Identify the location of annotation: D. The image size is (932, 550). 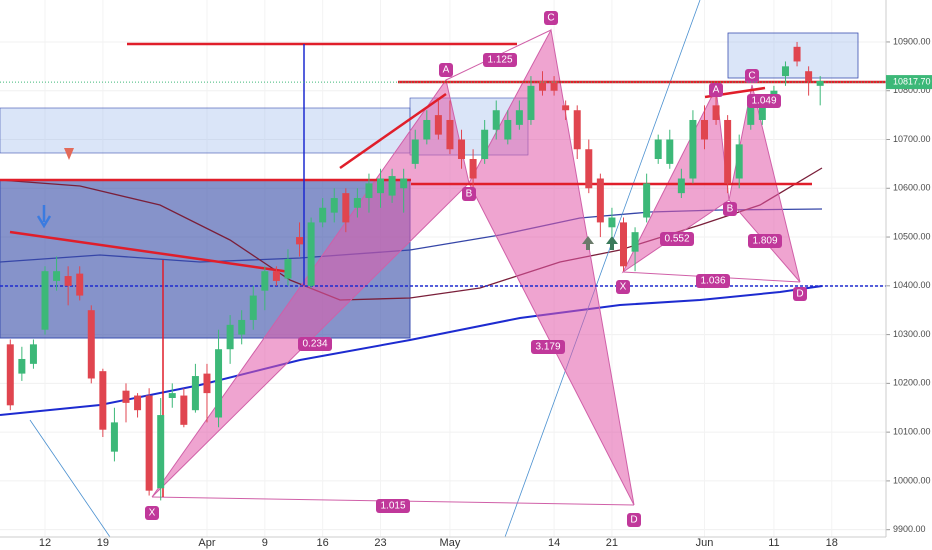
(633, 520).